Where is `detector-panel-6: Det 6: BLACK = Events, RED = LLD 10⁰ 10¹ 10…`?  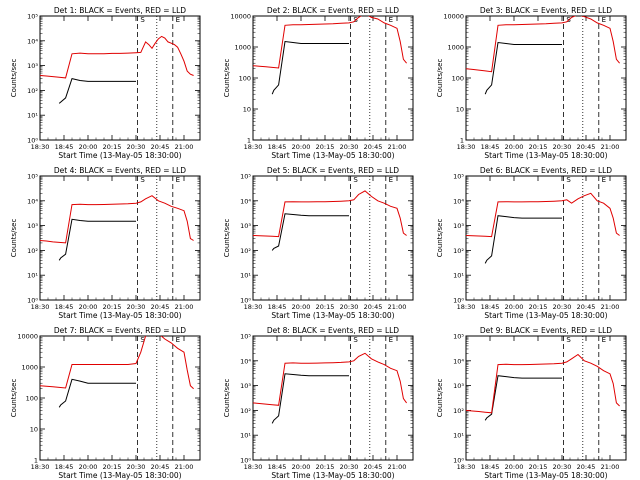 detector-panel-6: Det 6: BLACK = Events, RED = LLD 10⁰ 10¹ 10… is located at coordinates (531, 243).